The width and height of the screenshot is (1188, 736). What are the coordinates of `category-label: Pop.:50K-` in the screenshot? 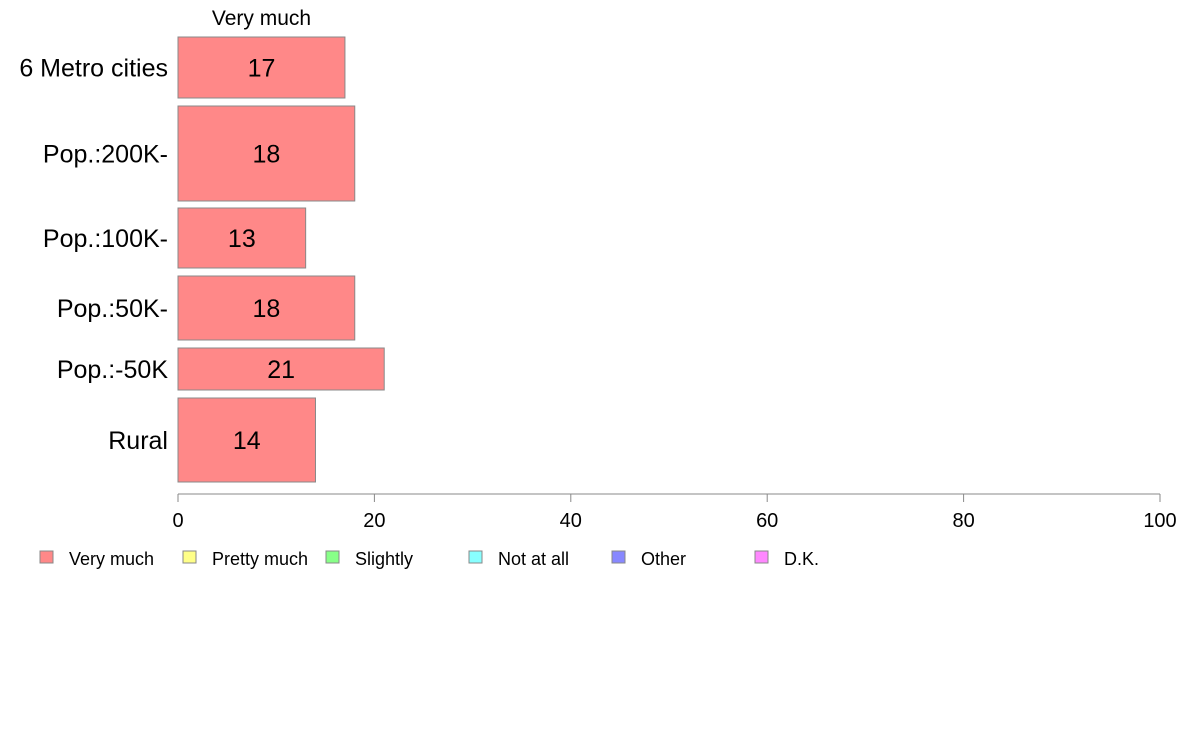 It's located at (112, 309).